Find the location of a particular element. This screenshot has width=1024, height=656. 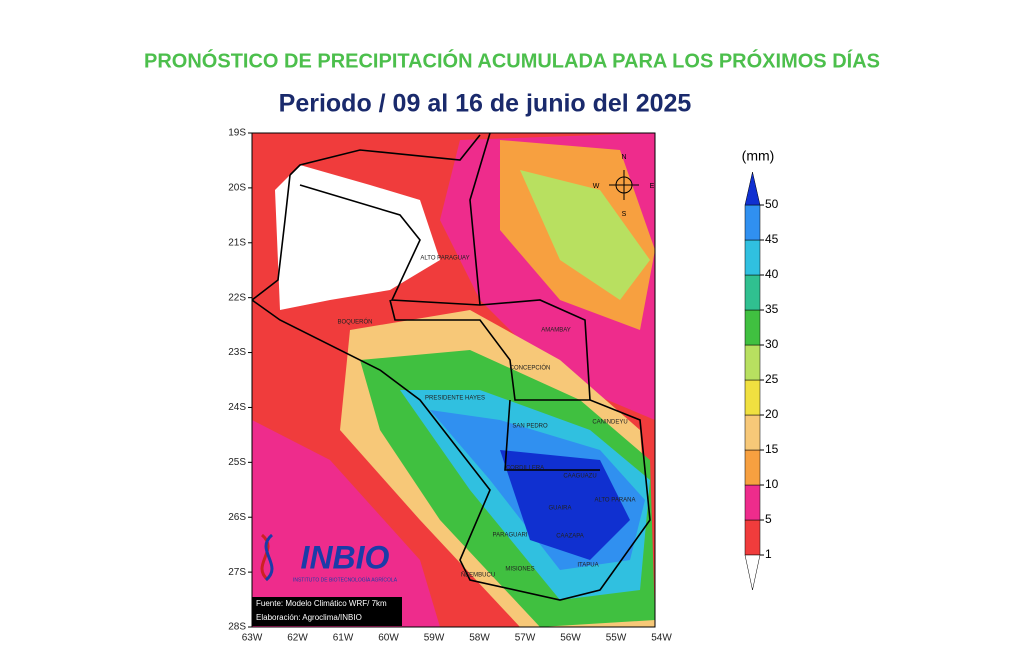

department-label: ITAPUA is located at coordinates (587, 566).